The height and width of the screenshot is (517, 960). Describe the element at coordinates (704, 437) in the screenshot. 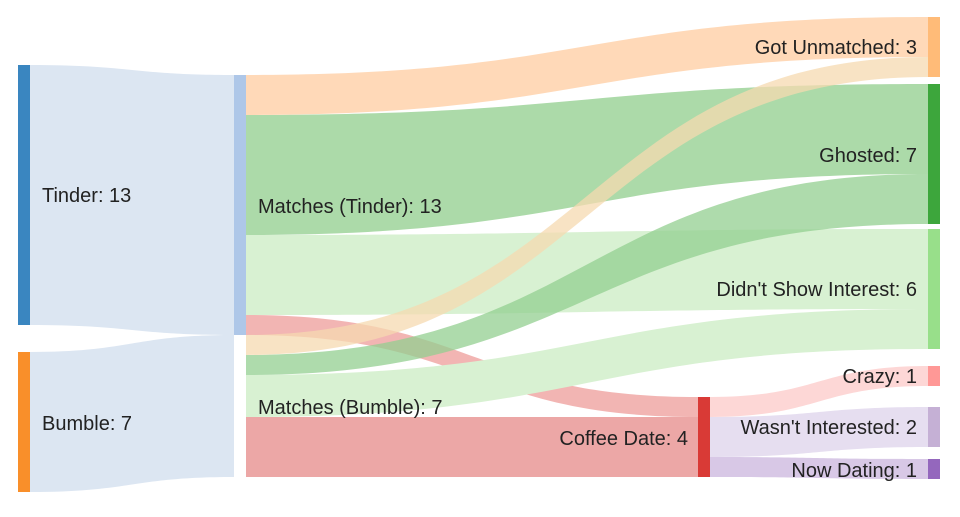

I see `node-coffee-date` at that location.